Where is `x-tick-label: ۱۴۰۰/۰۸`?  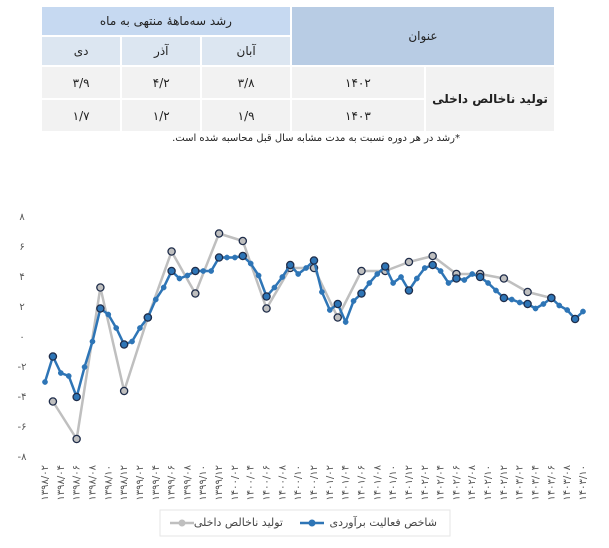
x-tick-label: ۱۴۰۰/۰۸ is located at coordinates (282, 482).